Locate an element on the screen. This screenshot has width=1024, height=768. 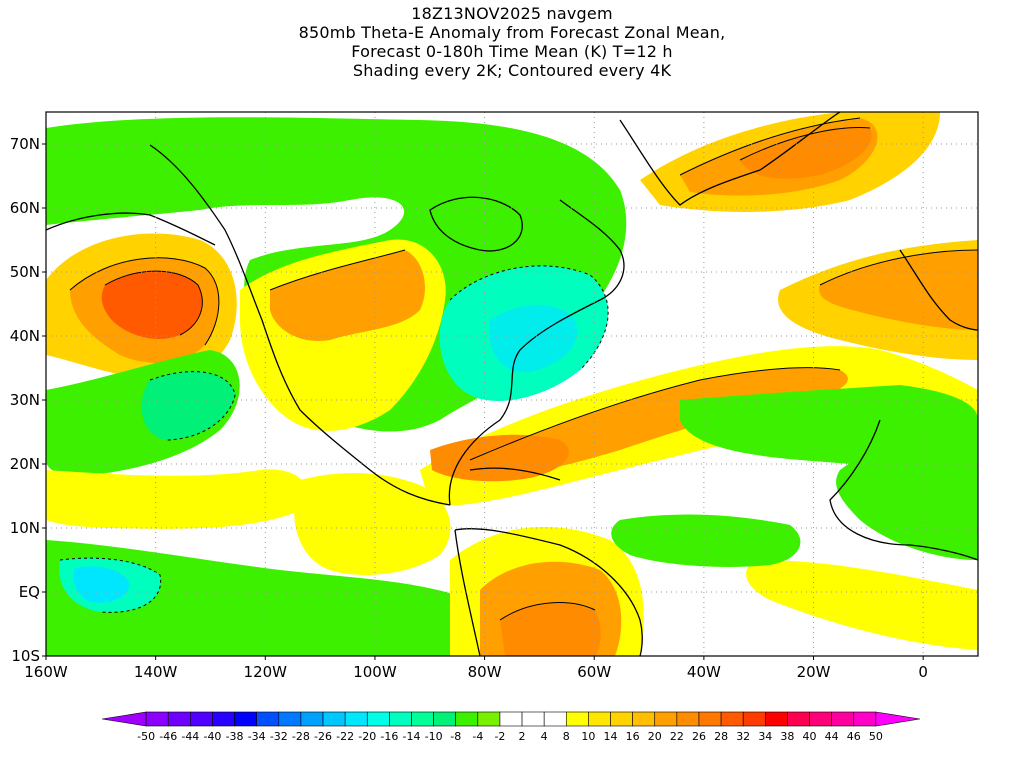
field-darkorange-samerica is located at coordinates (550, 629).